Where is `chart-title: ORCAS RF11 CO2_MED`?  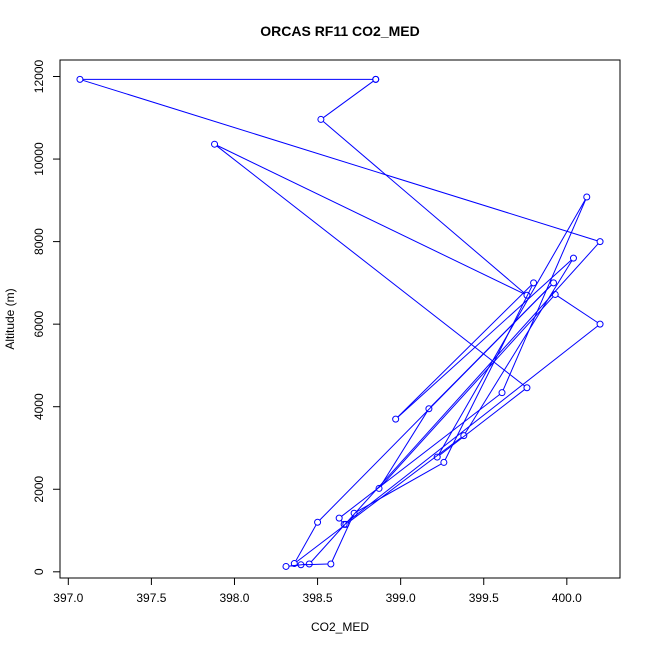
chart-title: ORCAS RF11 CO2_MED is located at coordinates (339, 31).